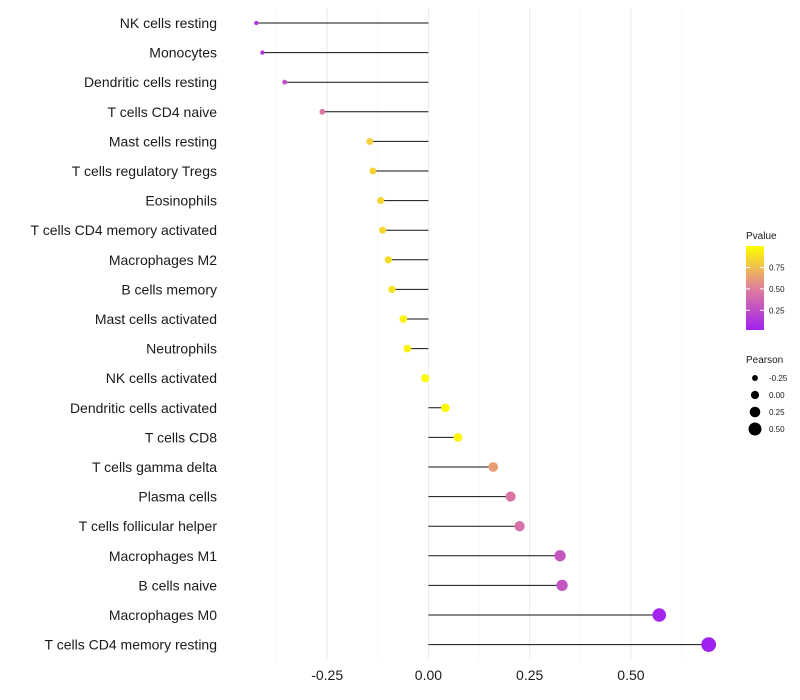 This screenshot has width=800, height=700. I want to click on category-label: Macrophages M1, so click(163, 556).